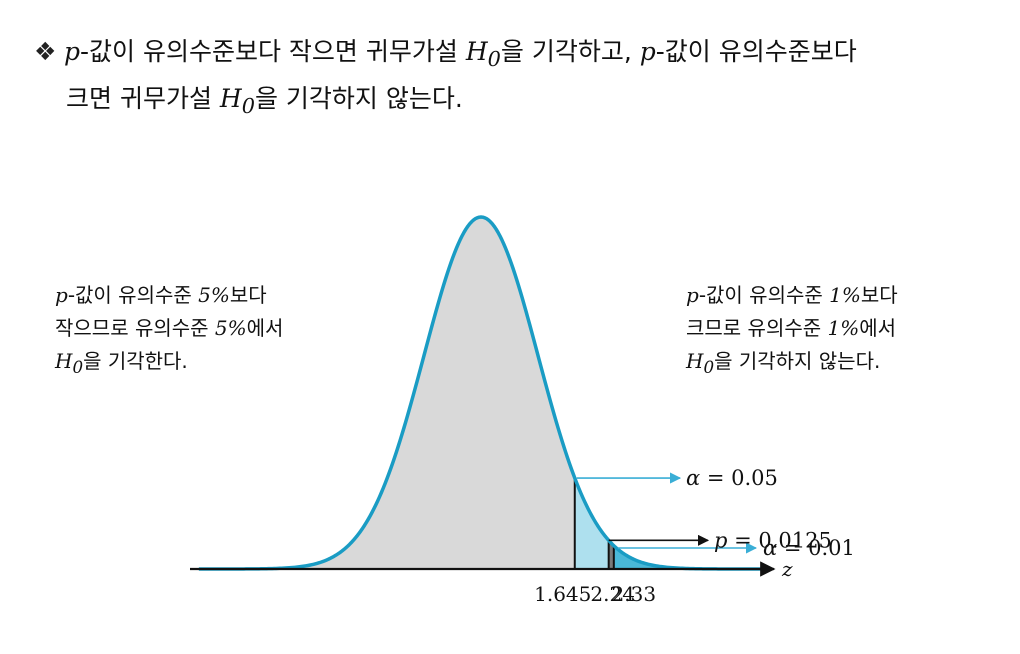 The width and height of the screenshot is (1020, 654). What do you see at coordinates (809, 548) in the screenshot?
I see `alpha-001-label: α = 0.01` at bounding box center [809, 548].